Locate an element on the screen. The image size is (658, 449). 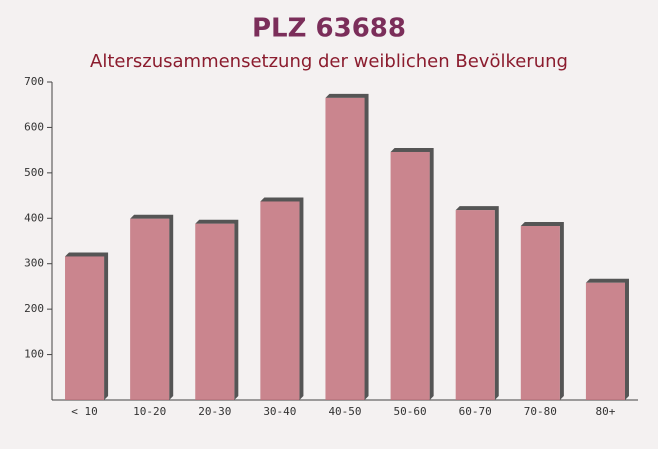
x-tick-label: 40-50 is located at coordinates (344, 411).